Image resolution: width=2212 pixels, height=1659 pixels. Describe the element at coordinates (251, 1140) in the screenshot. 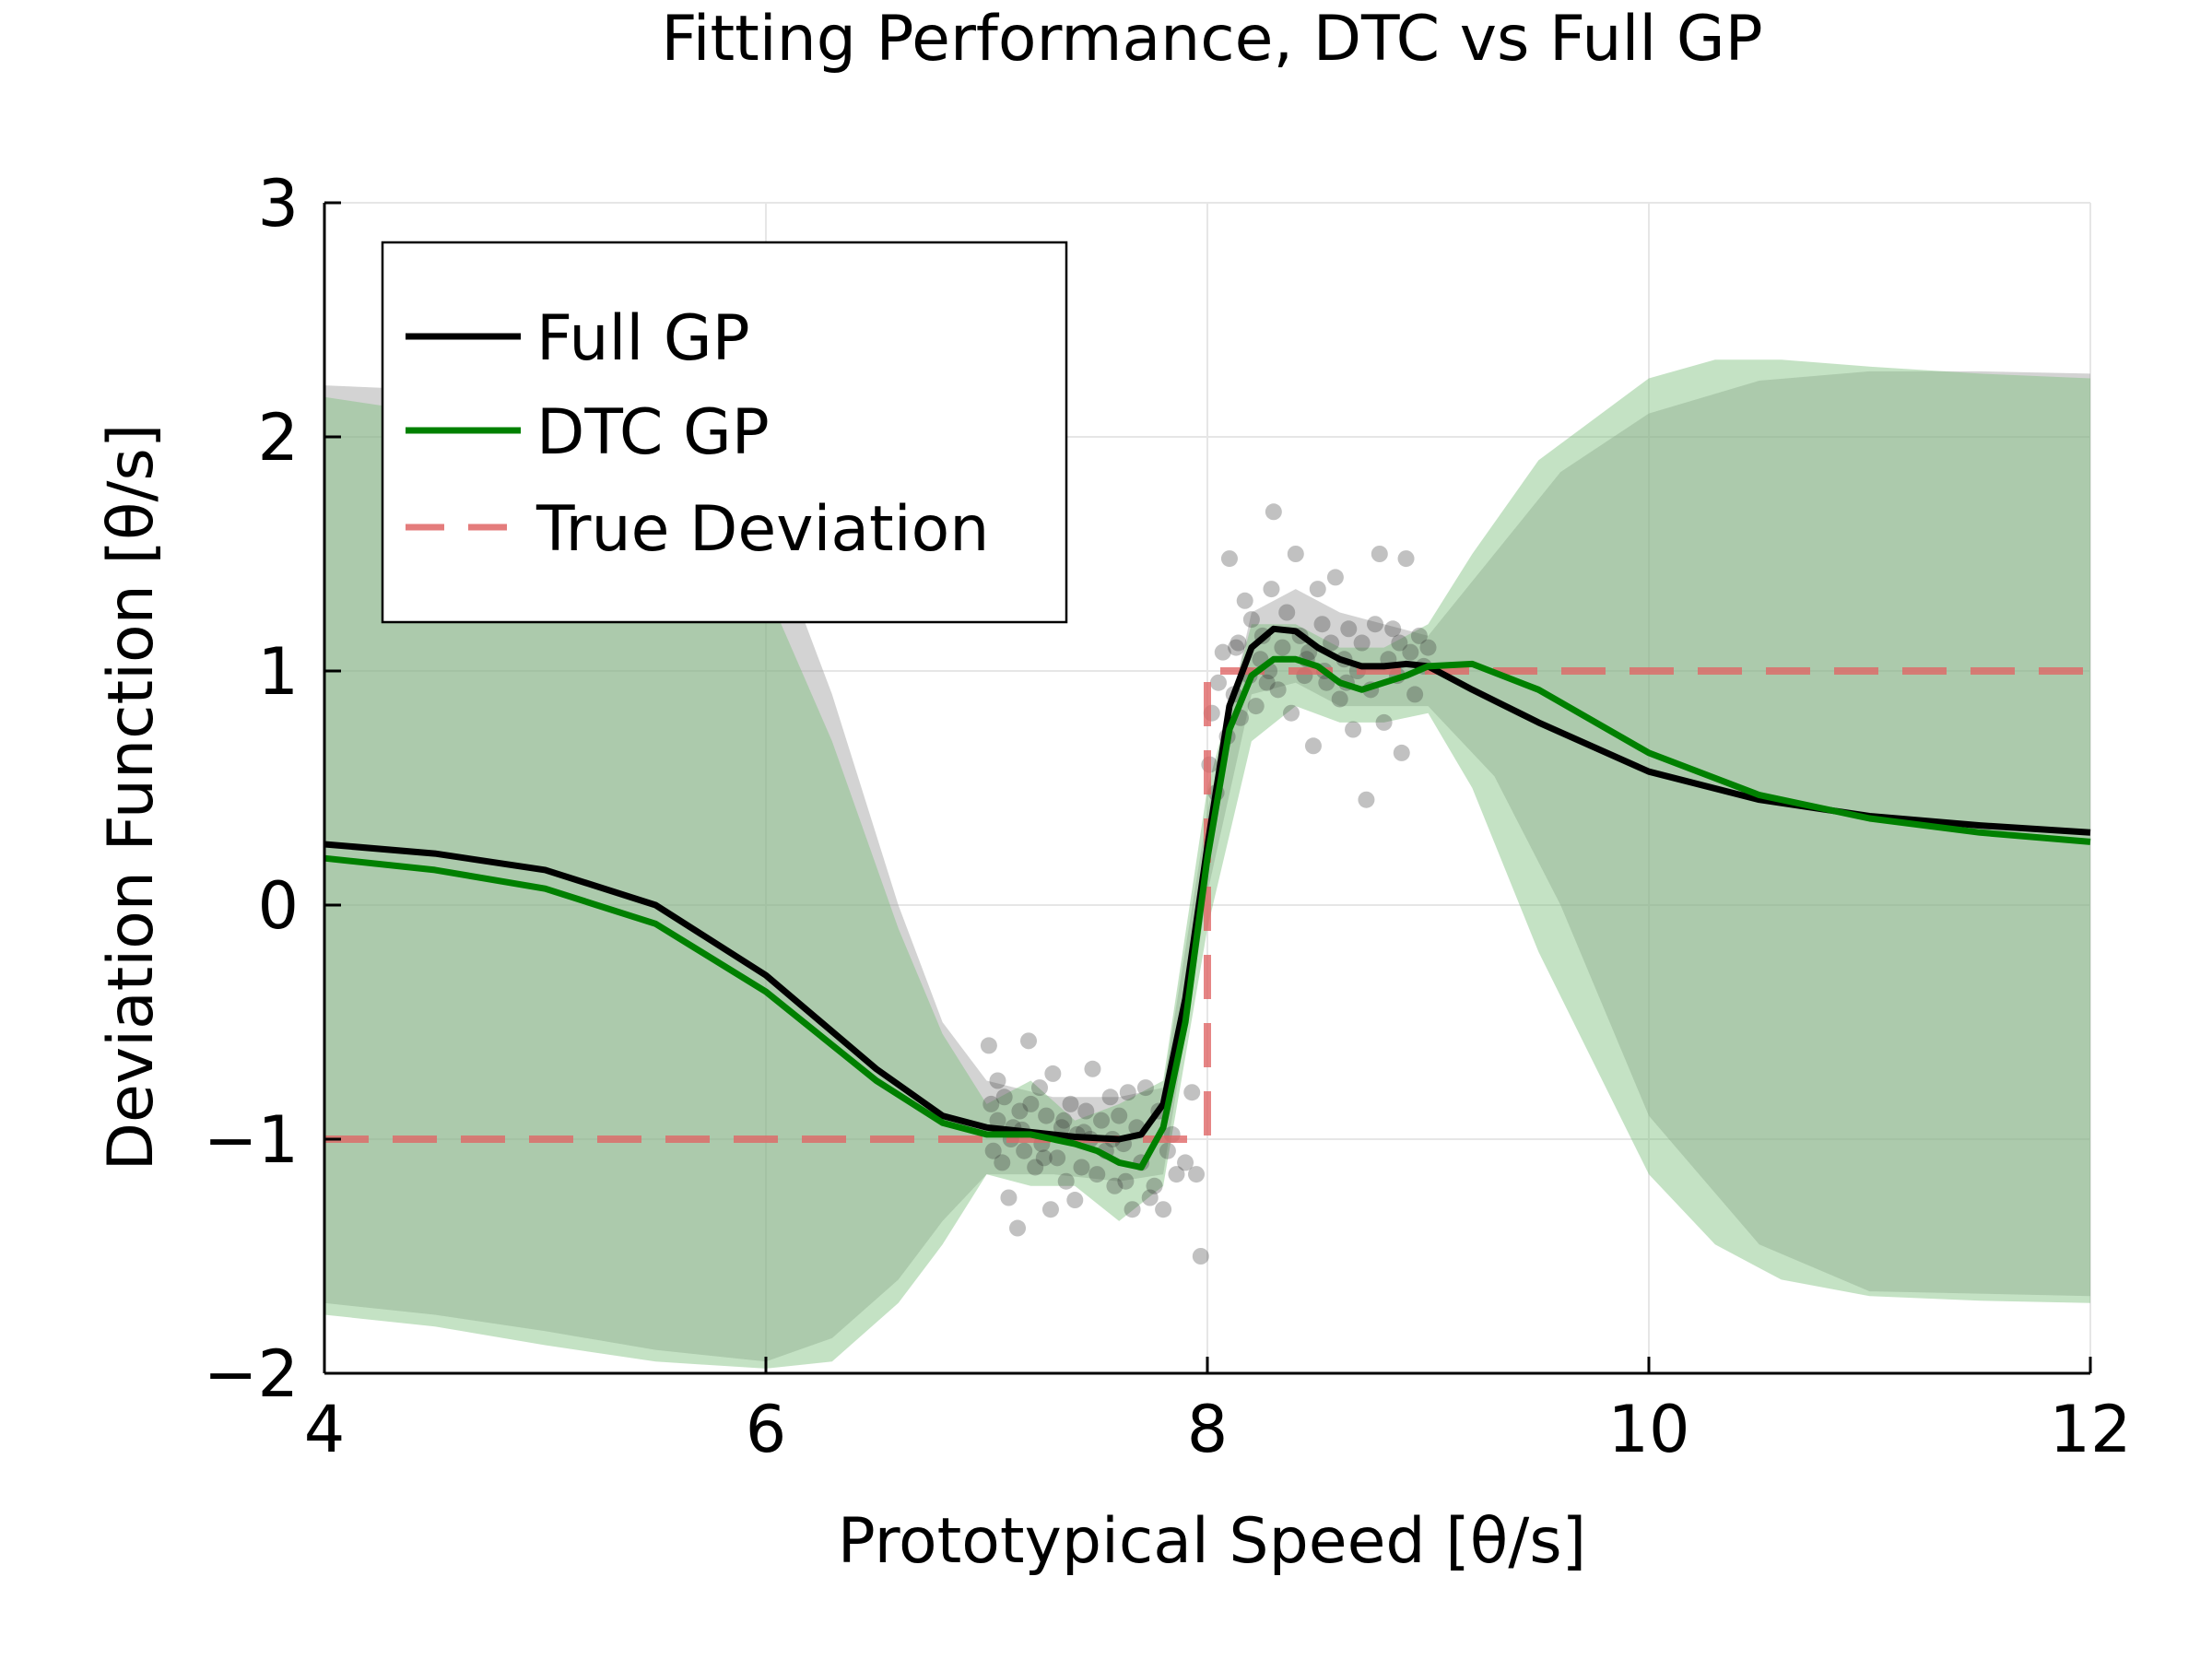

I see `y-tick-label-1: −1` at that location.